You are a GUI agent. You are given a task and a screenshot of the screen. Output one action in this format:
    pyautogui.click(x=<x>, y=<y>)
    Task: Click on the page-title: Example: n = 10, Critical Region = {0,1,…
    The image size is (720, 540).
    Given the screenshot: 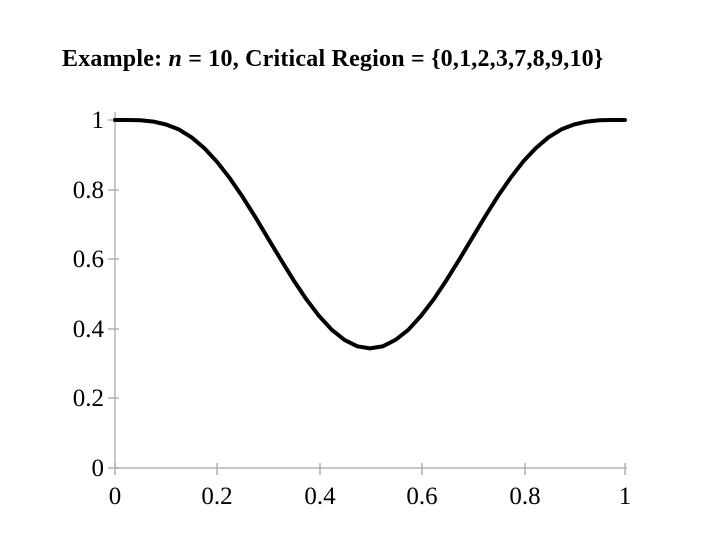 What is the action you would take?
    pyautogui.click(x=333, y=59)
    